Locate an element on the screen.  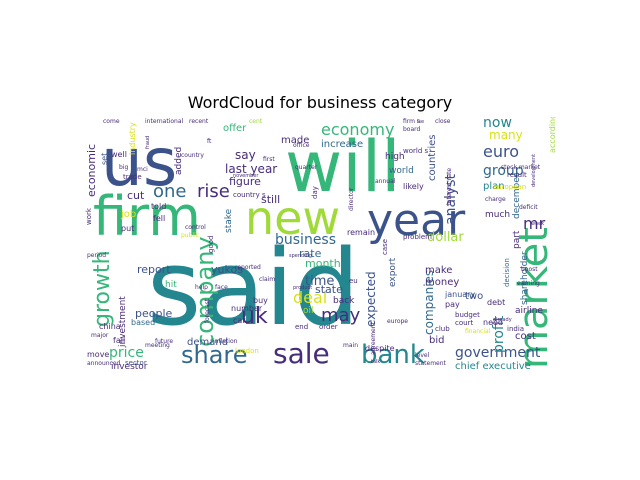
word-bank: bank is located at coordinates (393, 354).